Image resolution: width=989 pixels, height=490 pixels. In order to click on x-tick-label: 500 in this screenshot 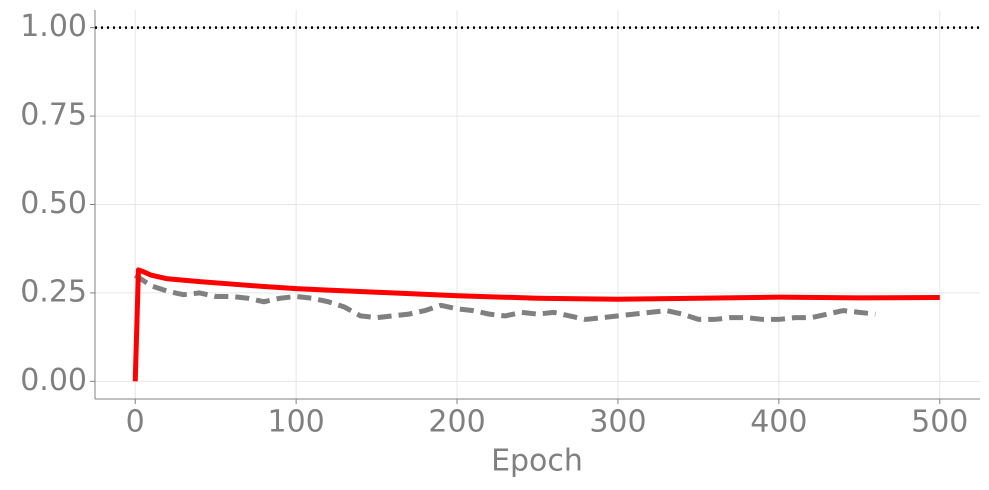, I will do `click(939, 422)`.